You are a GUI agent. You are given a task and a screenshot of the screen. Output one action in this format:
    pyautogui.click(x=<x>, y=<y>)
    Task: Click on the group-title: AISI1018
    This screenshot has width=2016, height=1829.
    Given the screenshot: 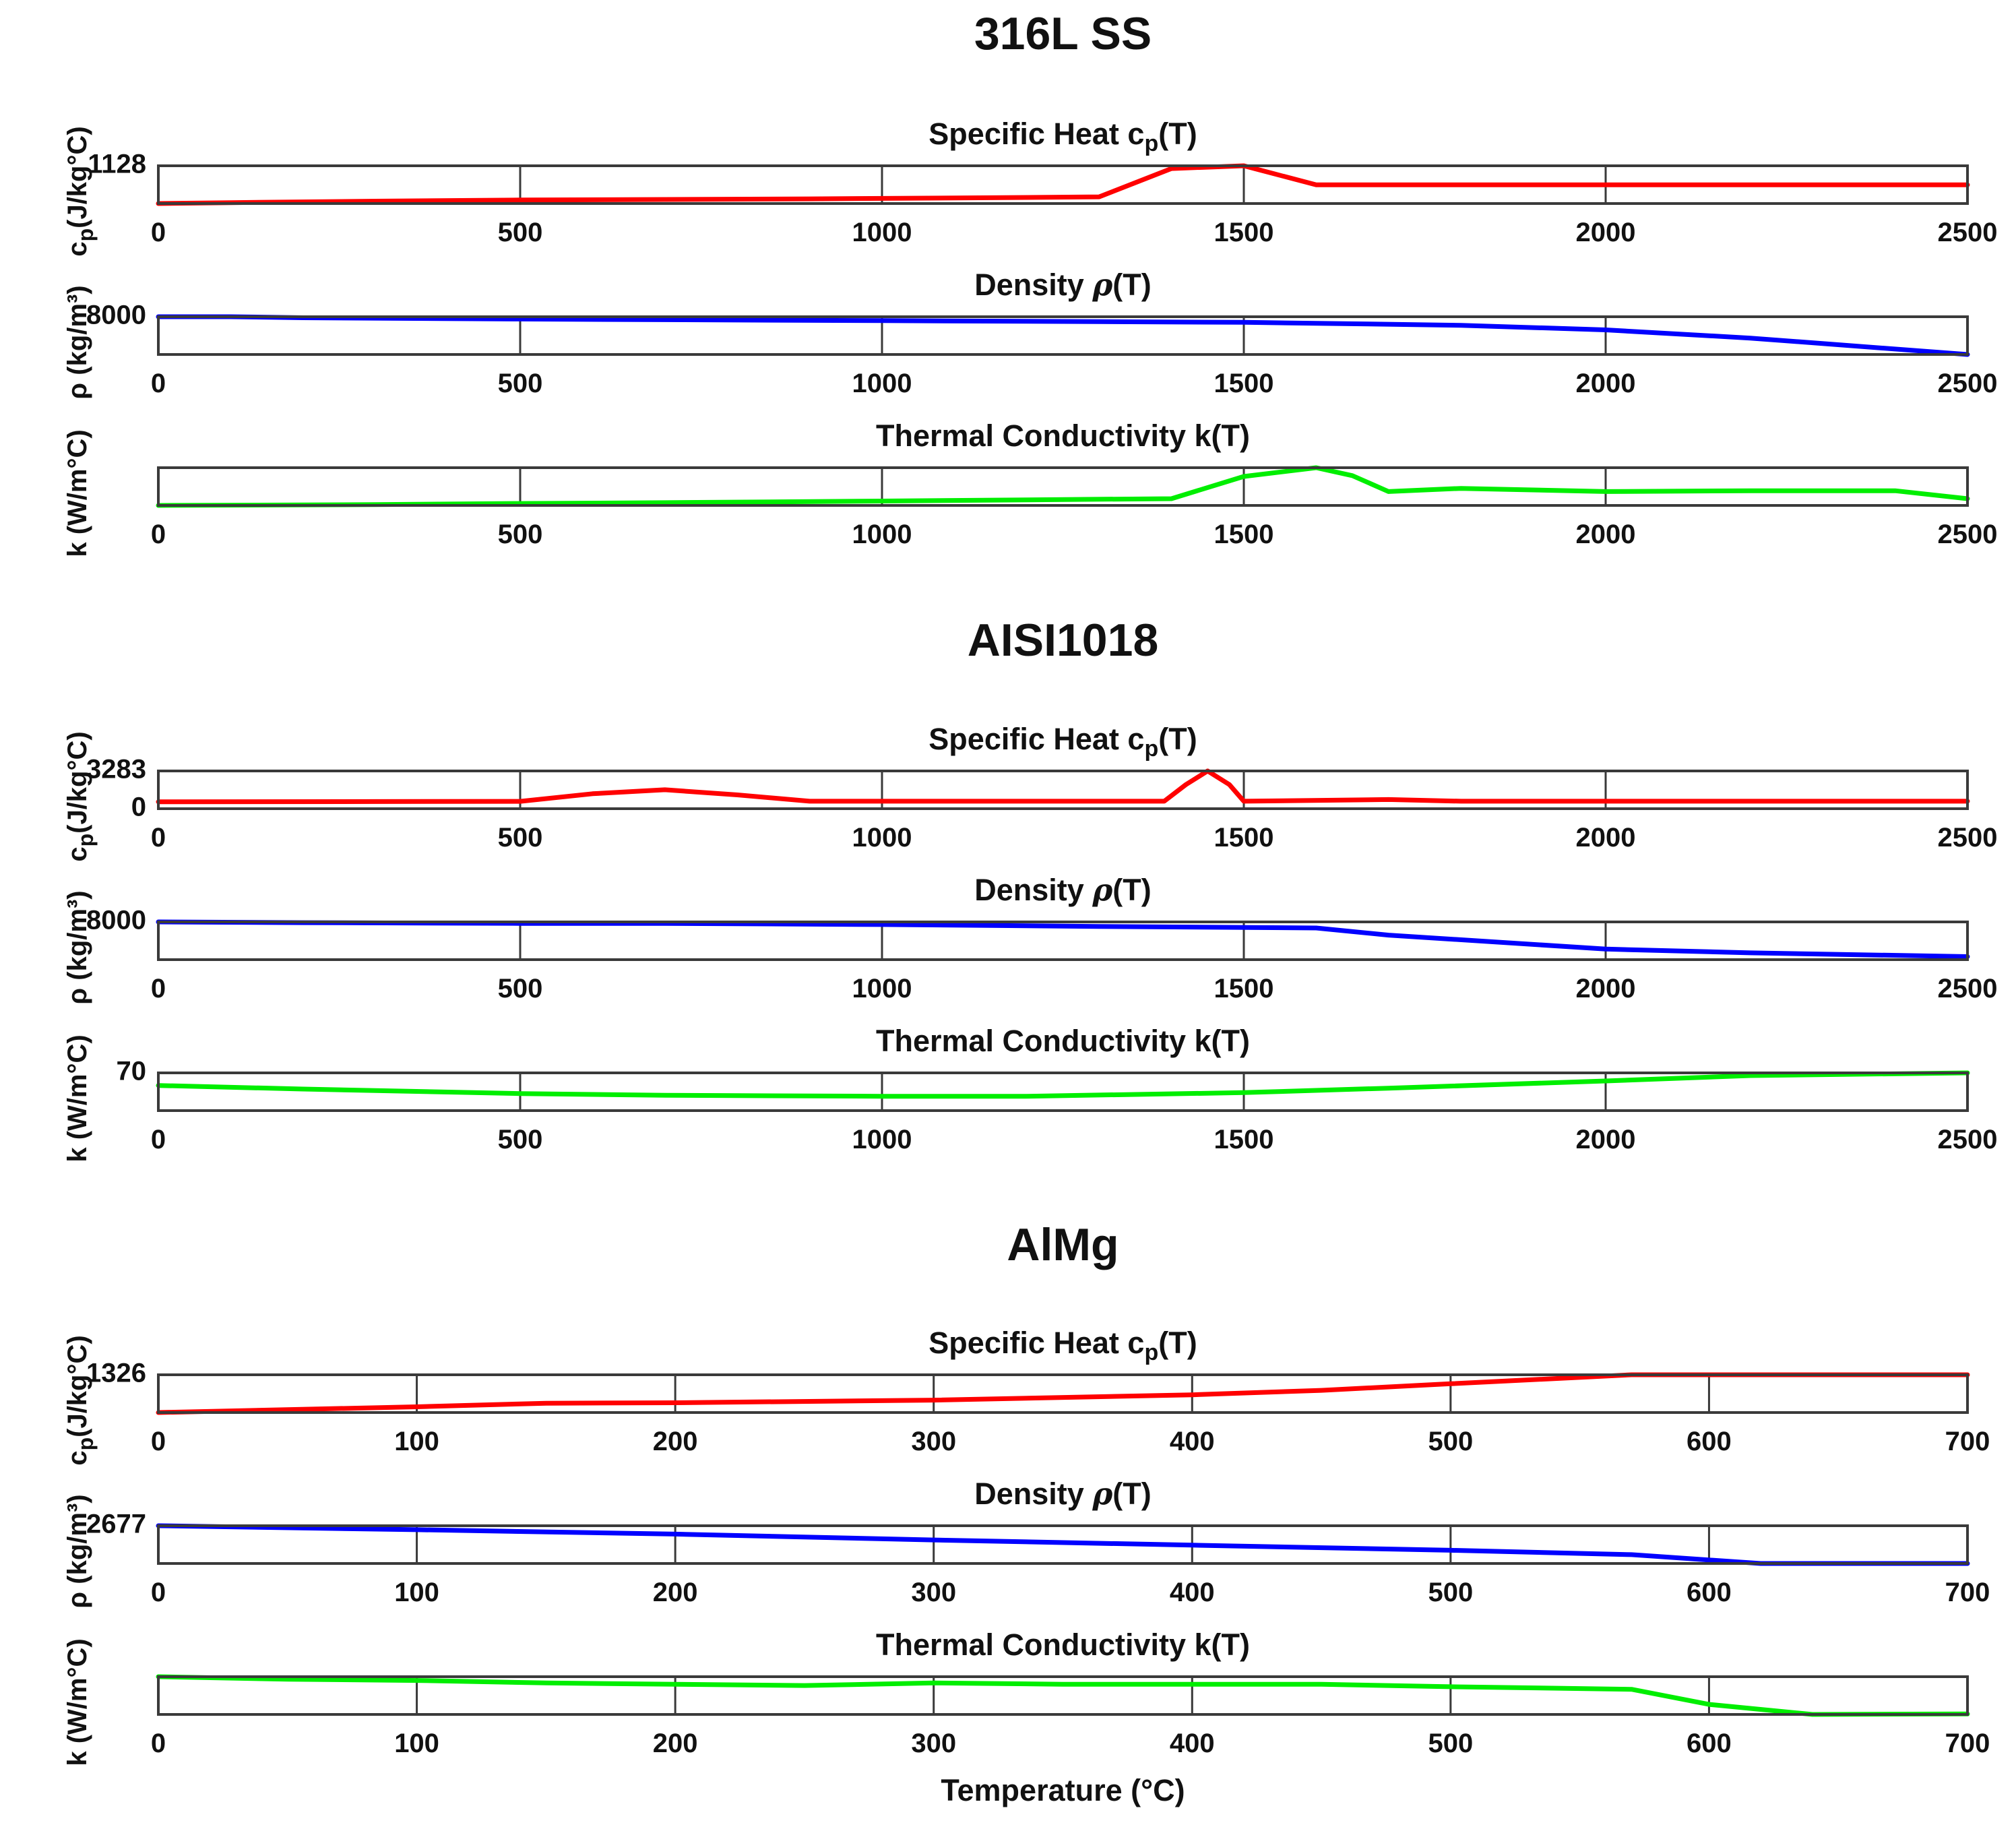 What is the action you would take?
    pyautogui.click(x=1063, y=640)
    